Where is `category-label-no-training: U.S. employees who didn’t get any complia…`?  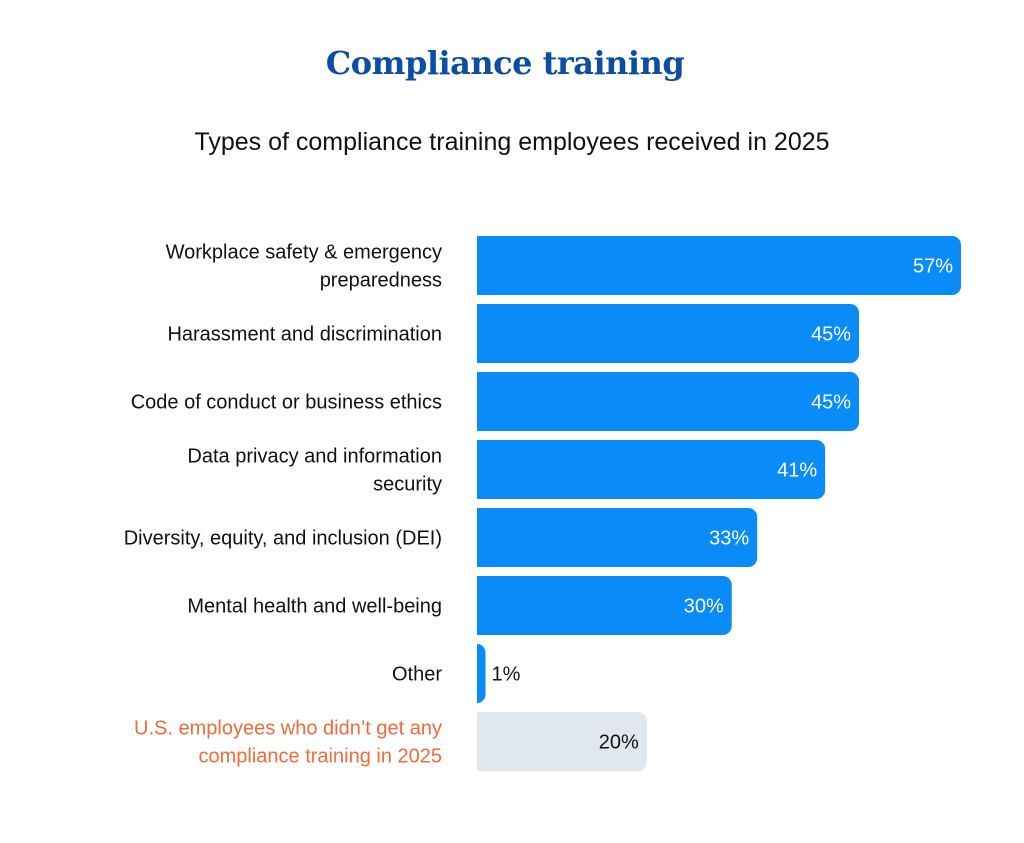
category-label-no-training: U.S. employees who didn’t get any complia… is located at coordinates (288, 743).